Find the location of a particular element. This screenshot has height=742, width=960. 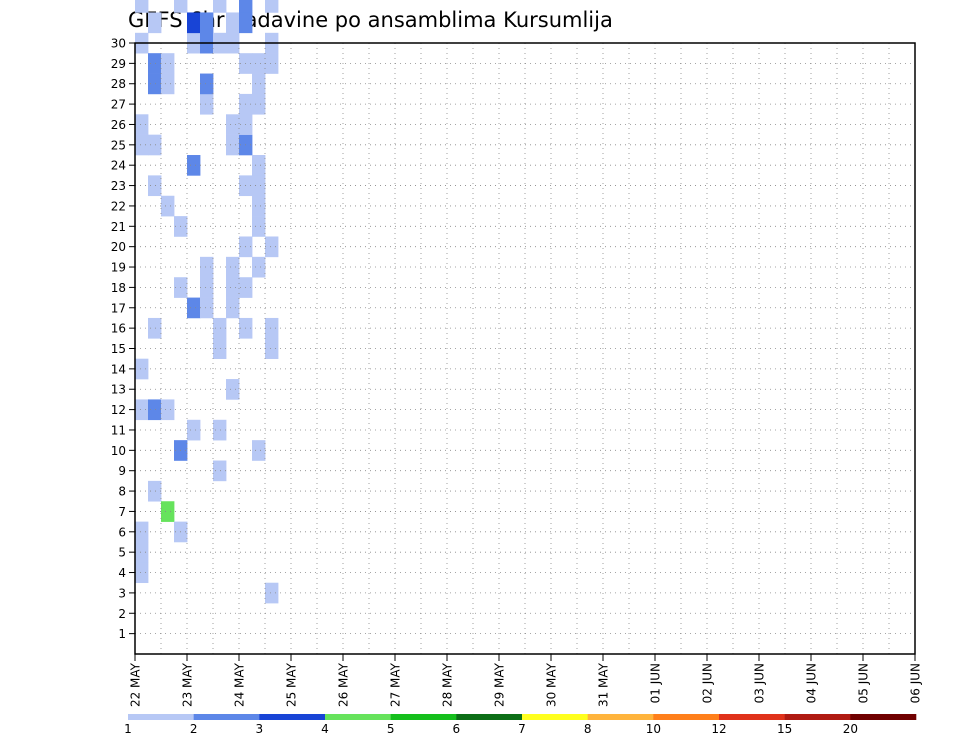

y-tick-label: 2 is located at coordinates (122, 614).